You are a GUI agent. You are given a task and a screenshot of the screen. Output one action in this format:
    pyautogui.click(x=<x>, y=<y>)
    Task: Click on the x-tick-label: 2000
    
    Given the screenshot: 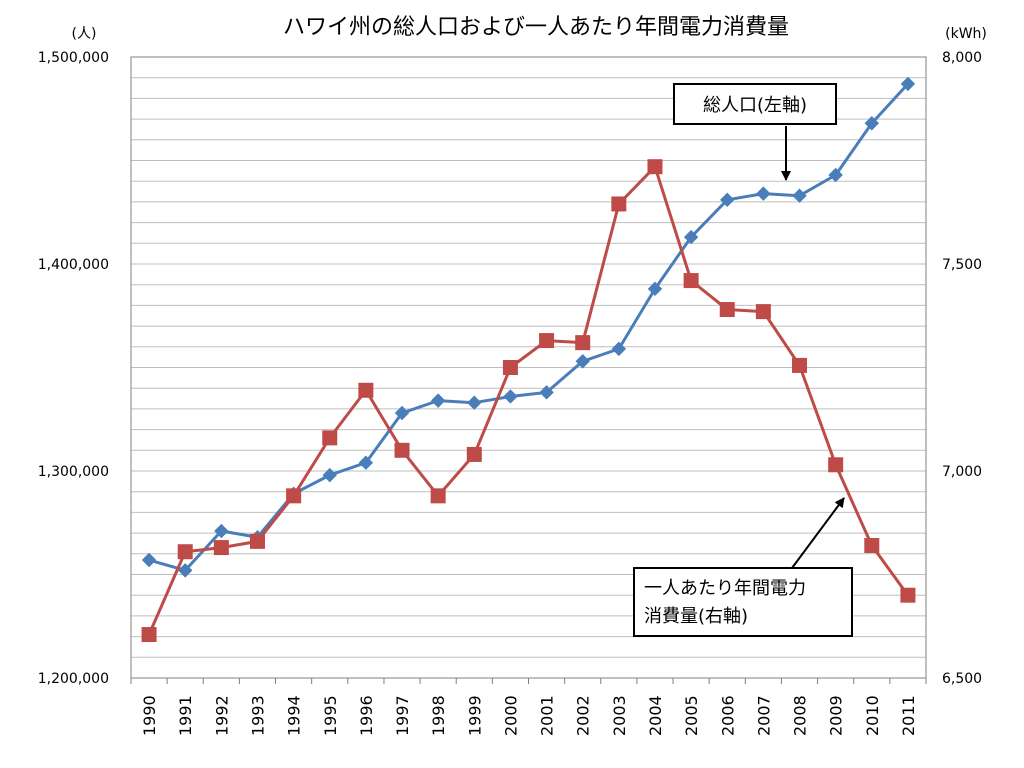 What is the action you would take?
    pyautogui.click(x=510, y=715)
    